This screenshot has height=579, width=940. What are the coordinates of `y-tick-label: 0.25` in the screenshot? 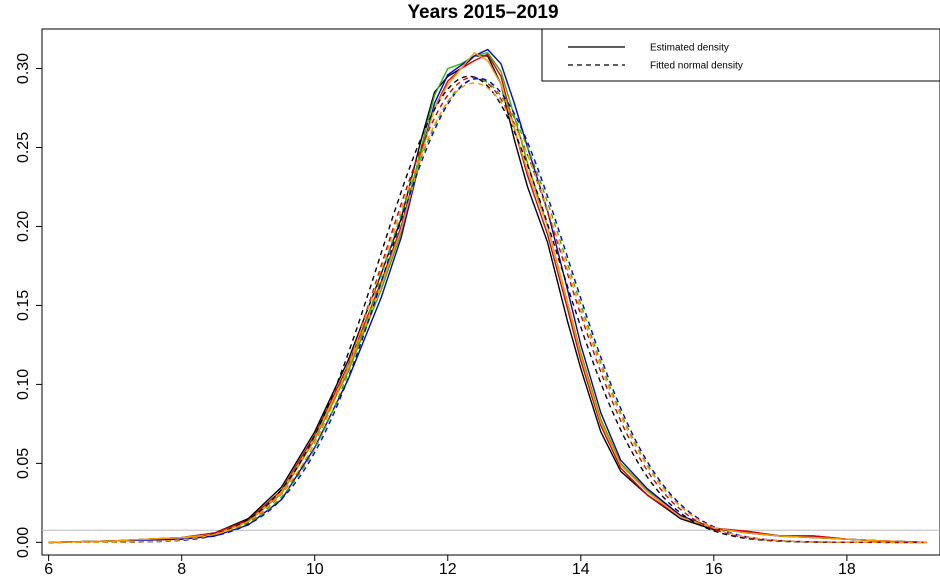 It's located at (23, 147).